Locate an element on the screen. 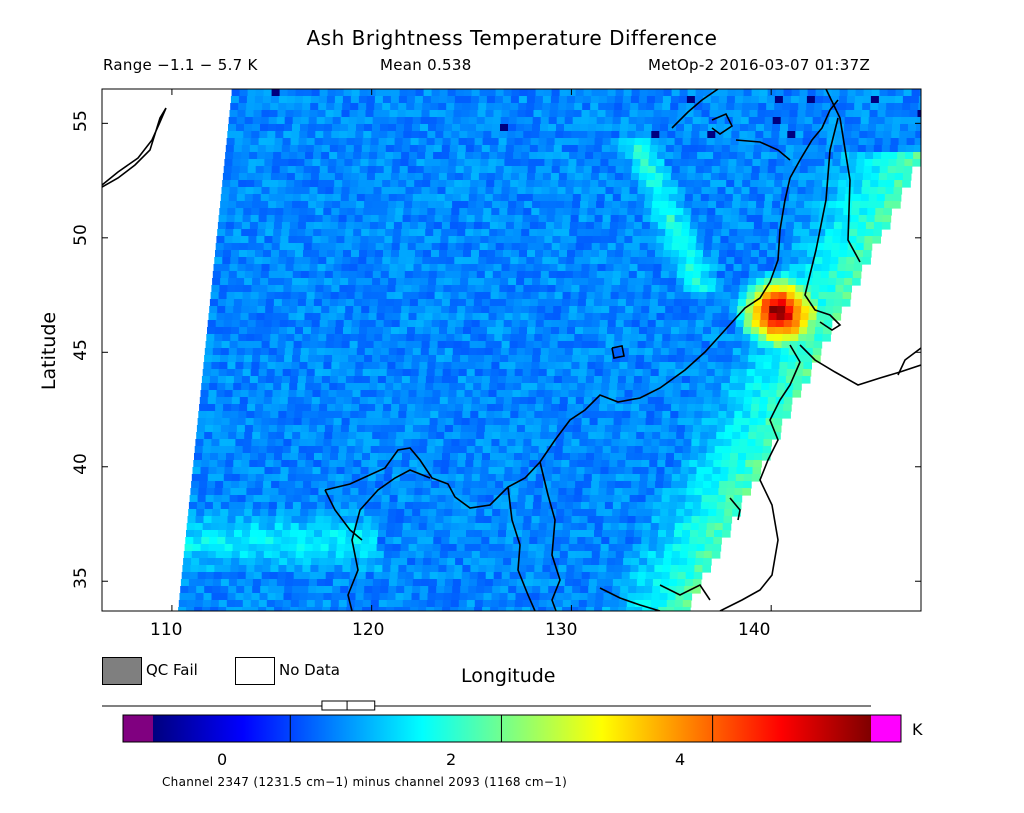 The height and width of the screenshot is (813, 1024). no-data-label: No Data is located at coordinates (309, 670).